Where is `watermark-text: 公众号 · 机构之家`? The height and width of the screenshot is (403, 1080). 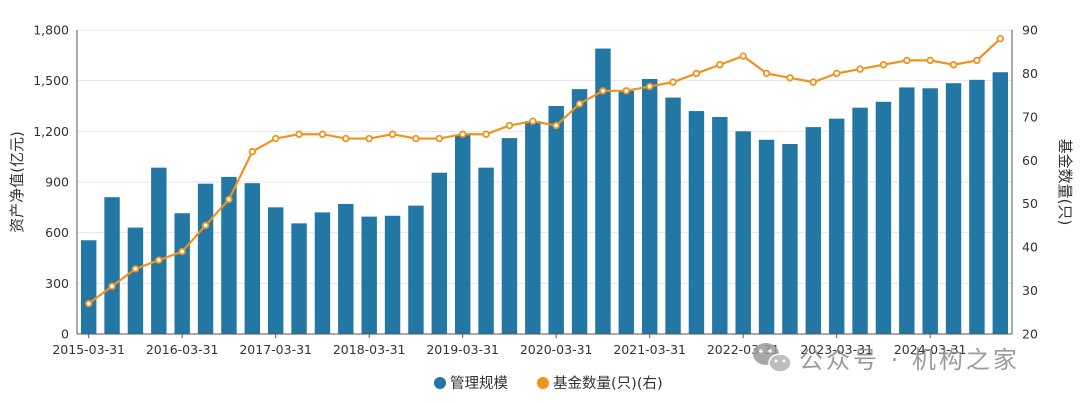 watermark-text: 公众号 · 机构之家 is located at coordinates (909, 360).